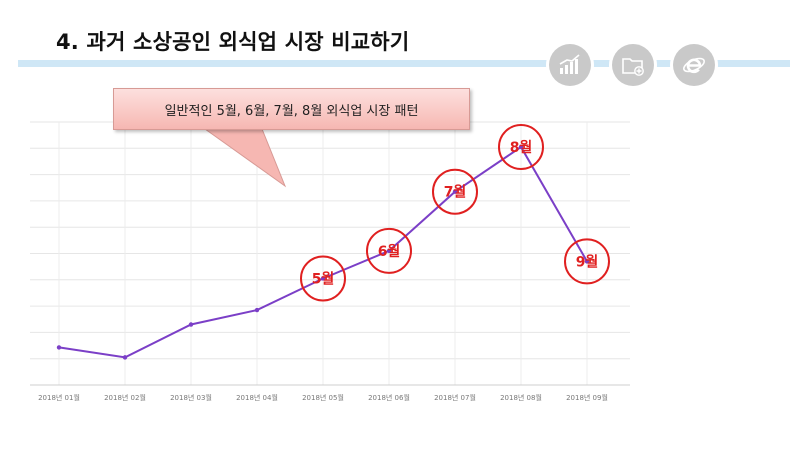 The width and height of the screenshot is (800, 450). I want to click on folder-add-icon, so click(633, 65).